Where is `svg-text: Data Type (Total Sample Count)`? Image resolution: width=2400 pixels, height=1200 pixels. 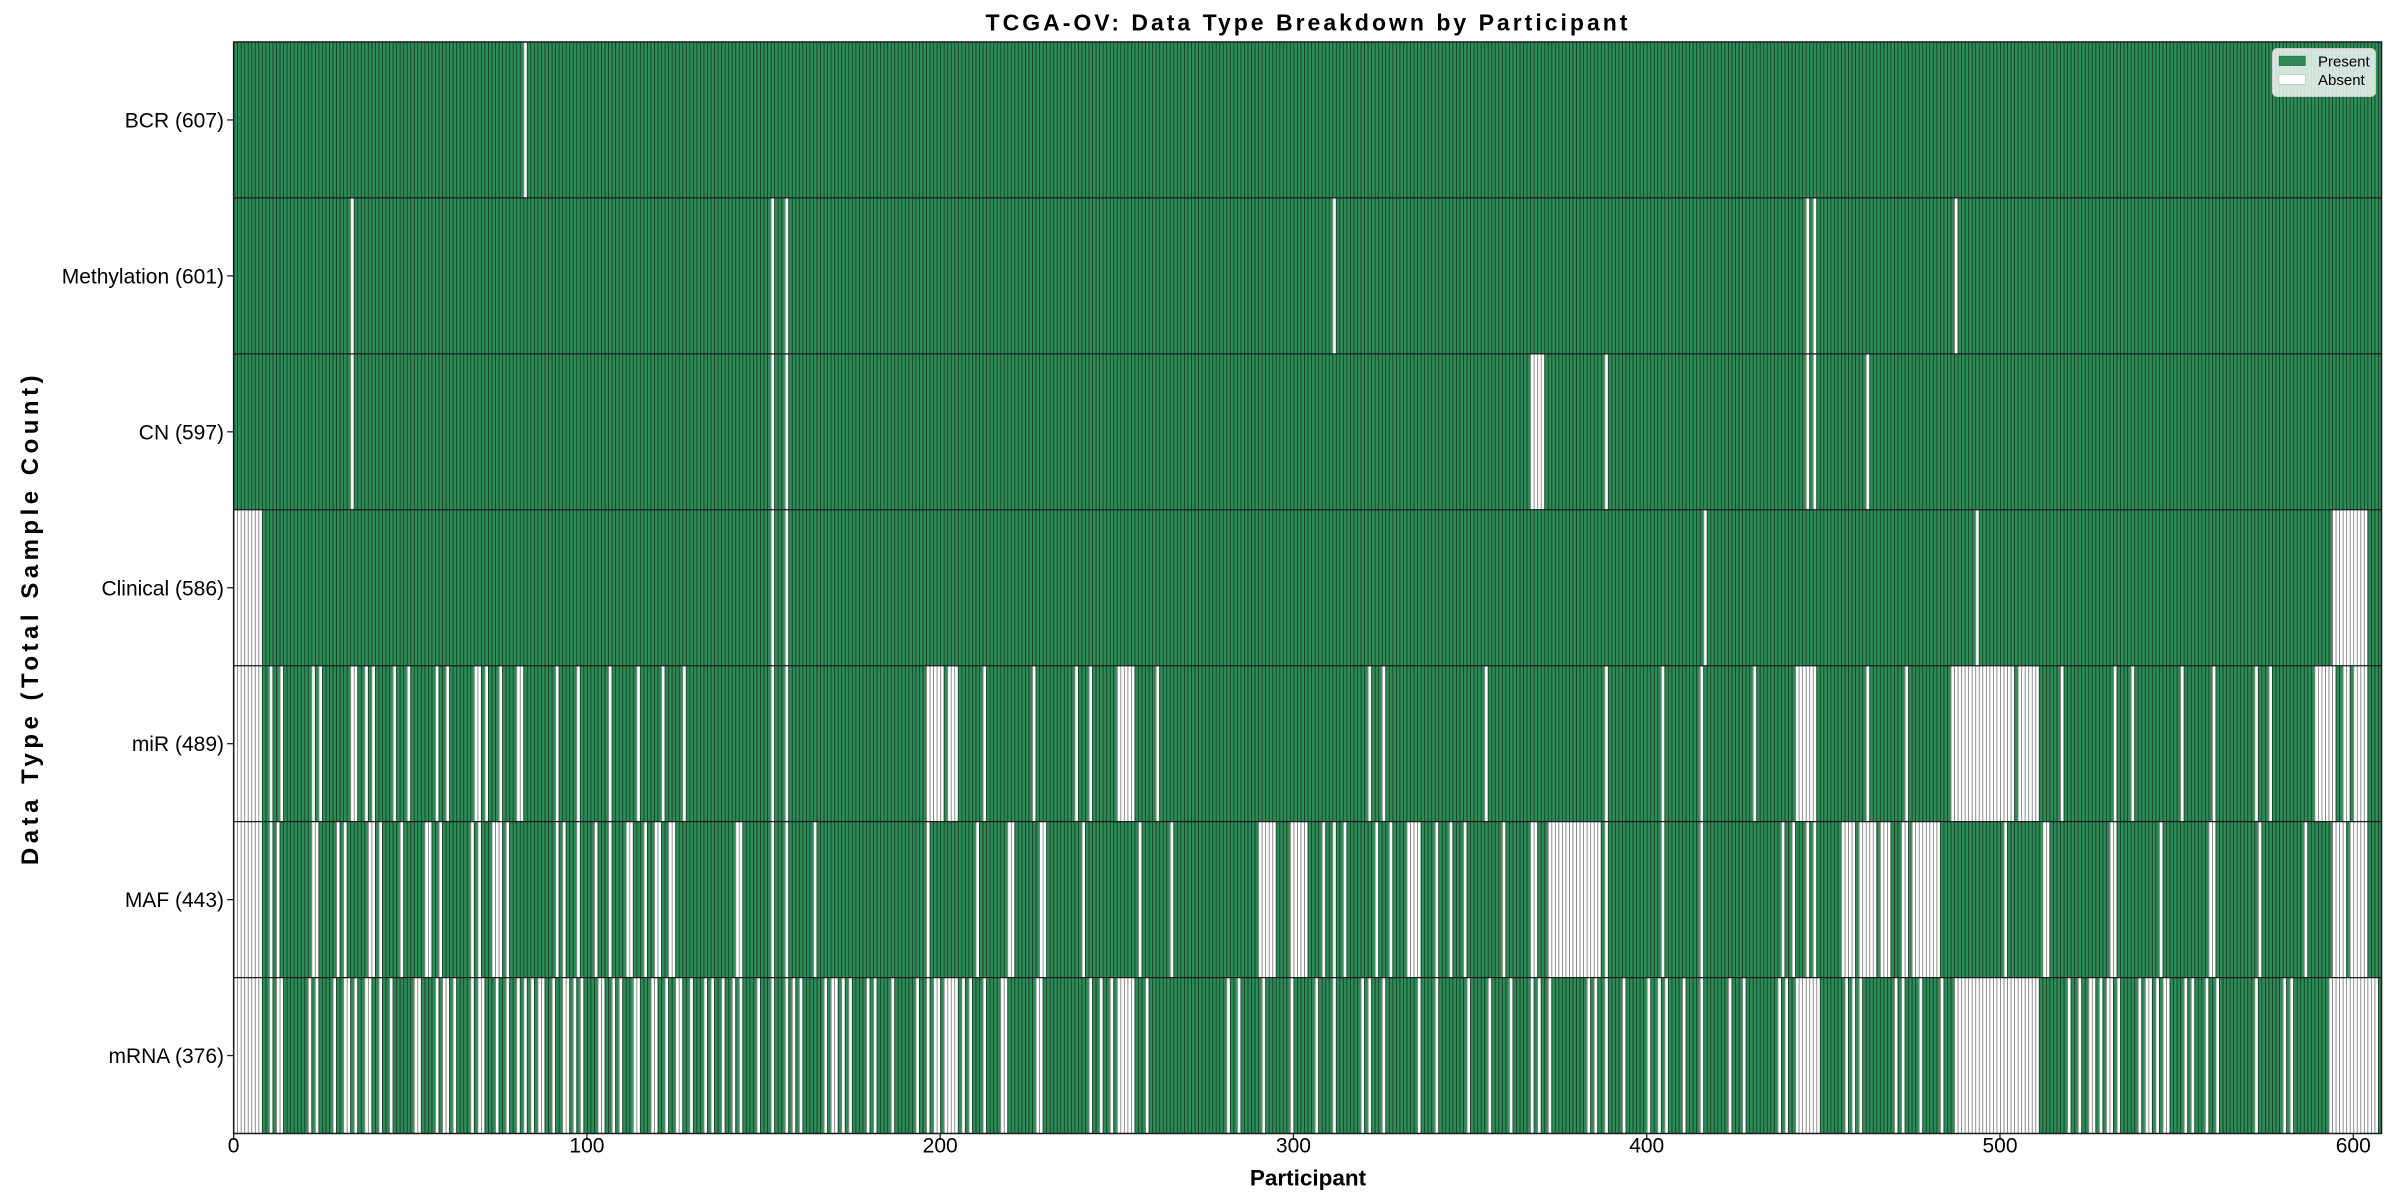
svg-text: Data Type (Total Sample Count) is located at coordinates (30, 618).